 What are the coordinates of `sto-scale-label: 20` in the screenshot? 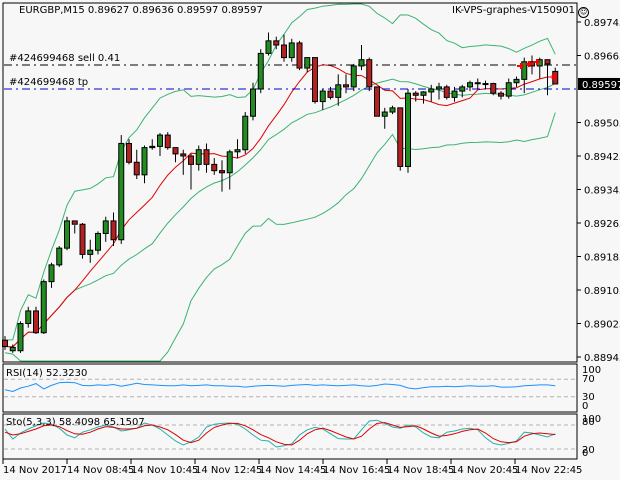 It's located at (588, 450).